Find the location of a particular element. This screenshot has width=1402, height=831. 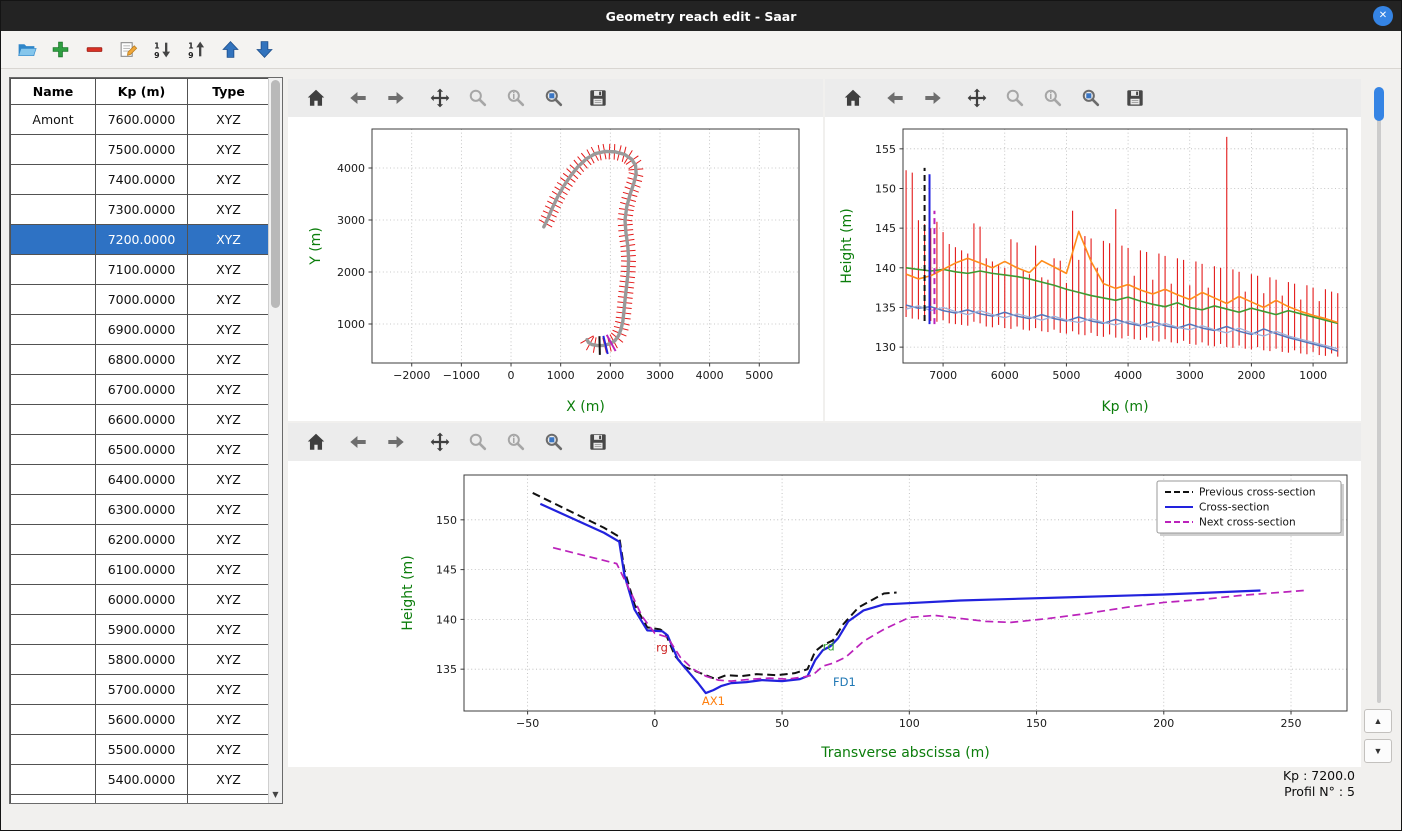

pan-button is located at coordinates (977, 98).